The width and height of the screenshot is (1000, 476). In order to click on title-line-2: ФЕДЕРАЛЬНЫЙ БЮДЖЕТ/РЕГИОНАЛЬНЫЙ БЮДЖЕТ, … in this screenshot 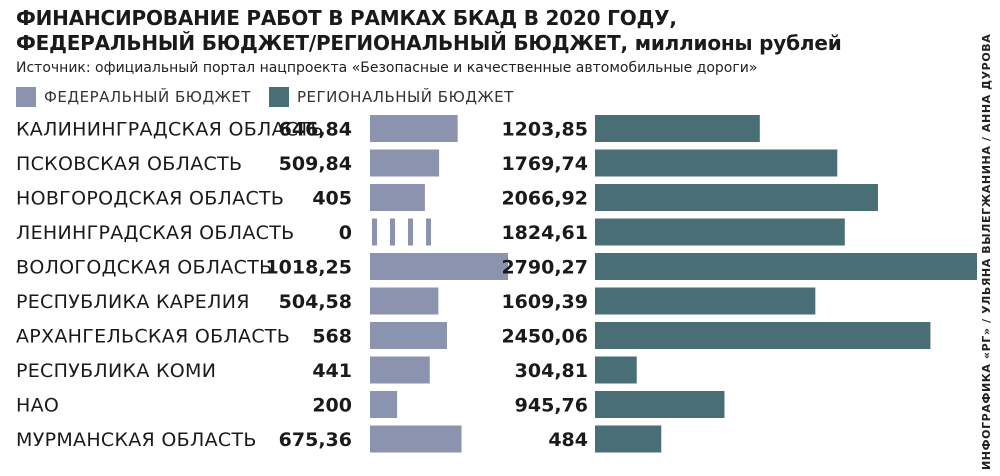, I will do `click(466, 43)`.